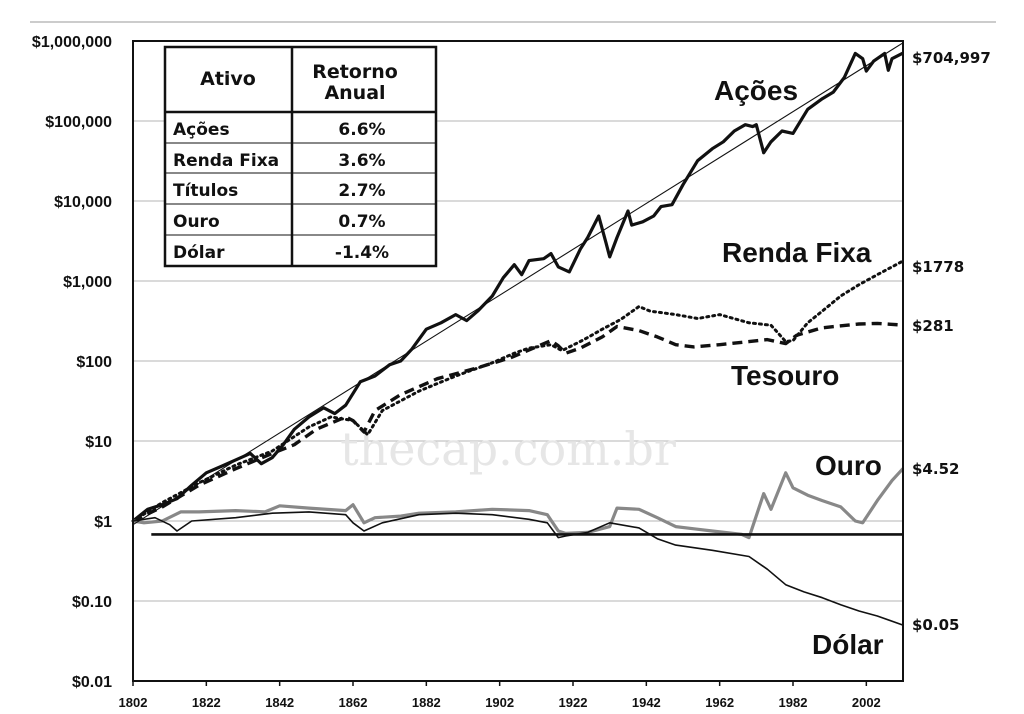  I want to click on table-cell-return: -1.4%, so click(362, 253).